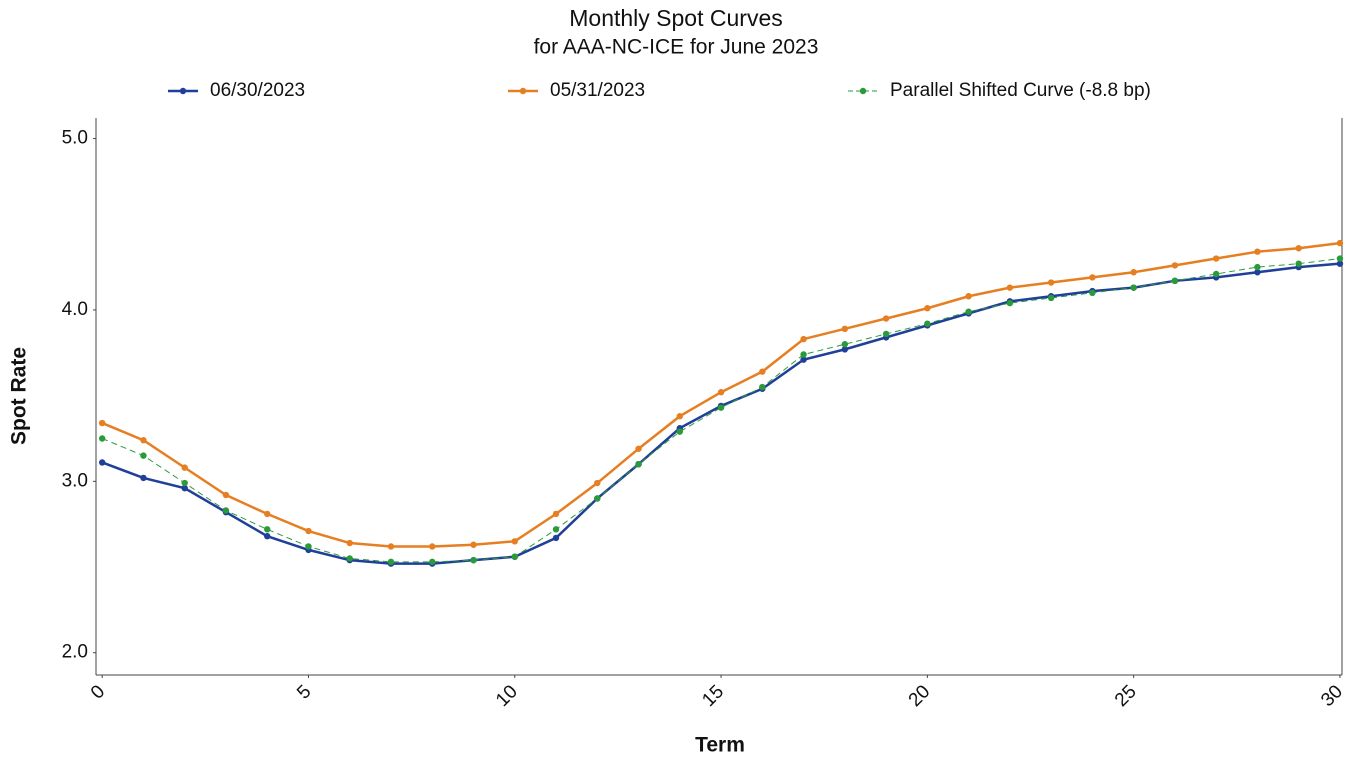 The image size is (1346, 763). Describe the element at coordinates (1020, 90) in the screenshot. I see `legend-label: Parallel Shifted Curve (-8.8 bp)` at that location.